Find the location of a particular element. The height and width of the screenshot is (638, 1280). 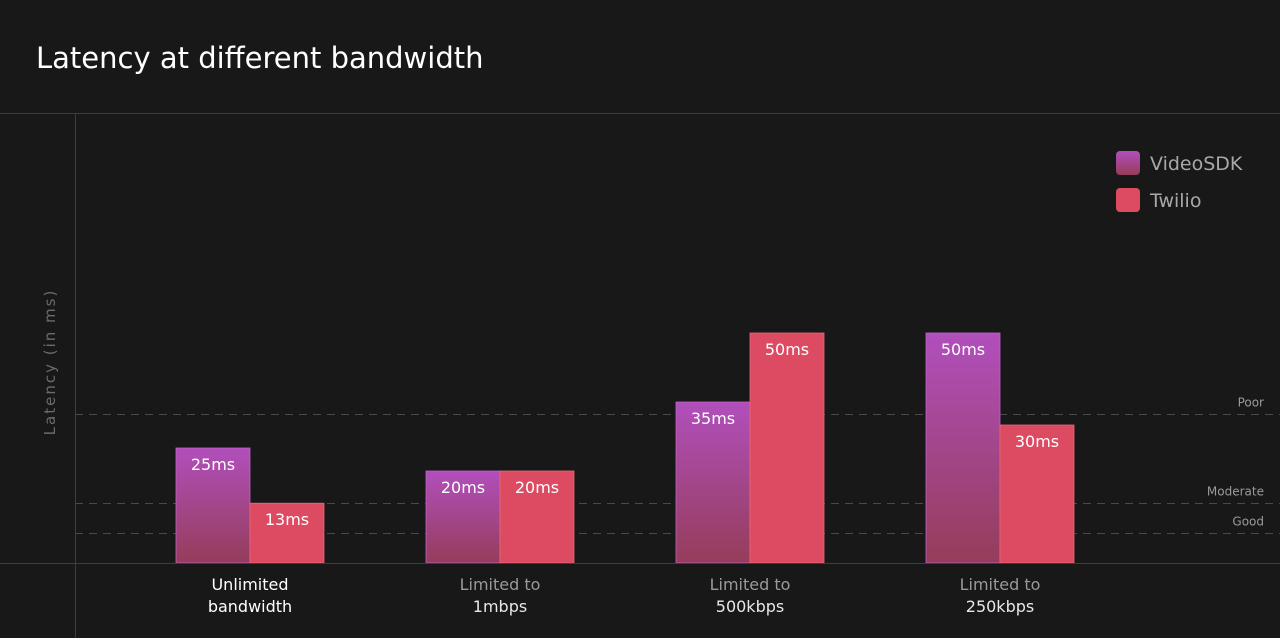

y-axis-label: Latency (in ms) is located at coordinates (50, 362).